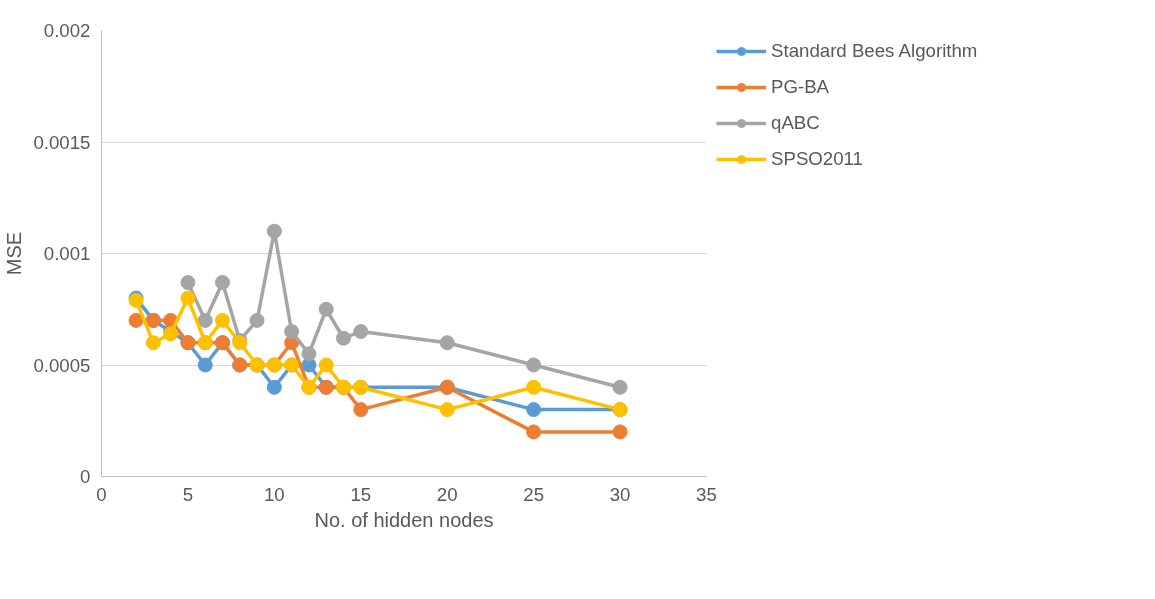  Describe the element at coordinates (67, 30) in the screenshot. I see `y-tick-label: 0.002` at that location.